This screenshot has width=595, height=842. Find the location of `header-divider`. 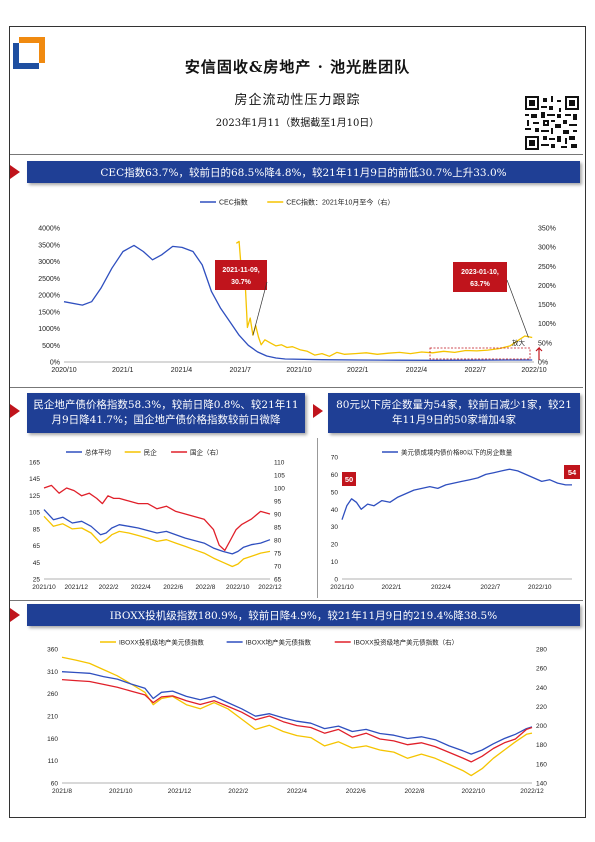

header-divider is located at coordinates (296, 154).